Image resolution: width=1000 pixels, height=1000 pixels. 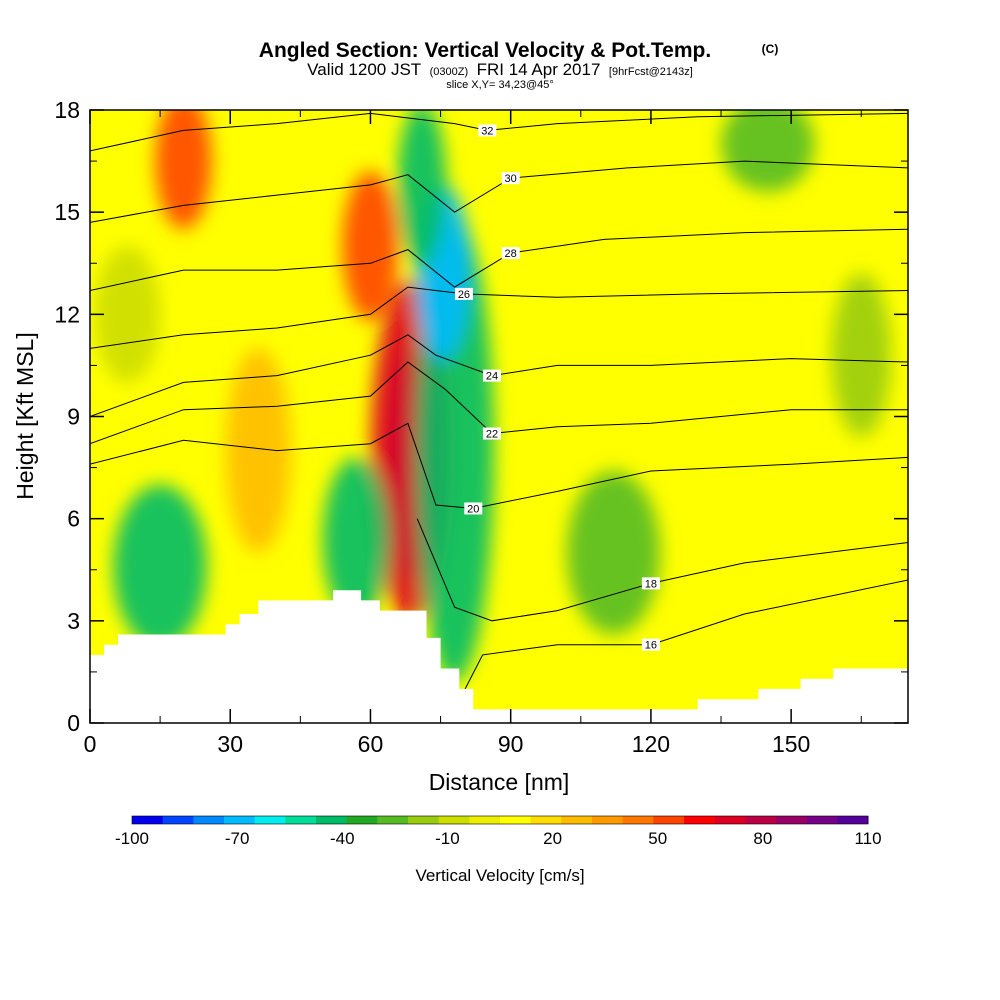 What do you see at coordinates (90, 744) in the screenshot?
I see `x-tick-label: 0` at bounding box center [90, 744].